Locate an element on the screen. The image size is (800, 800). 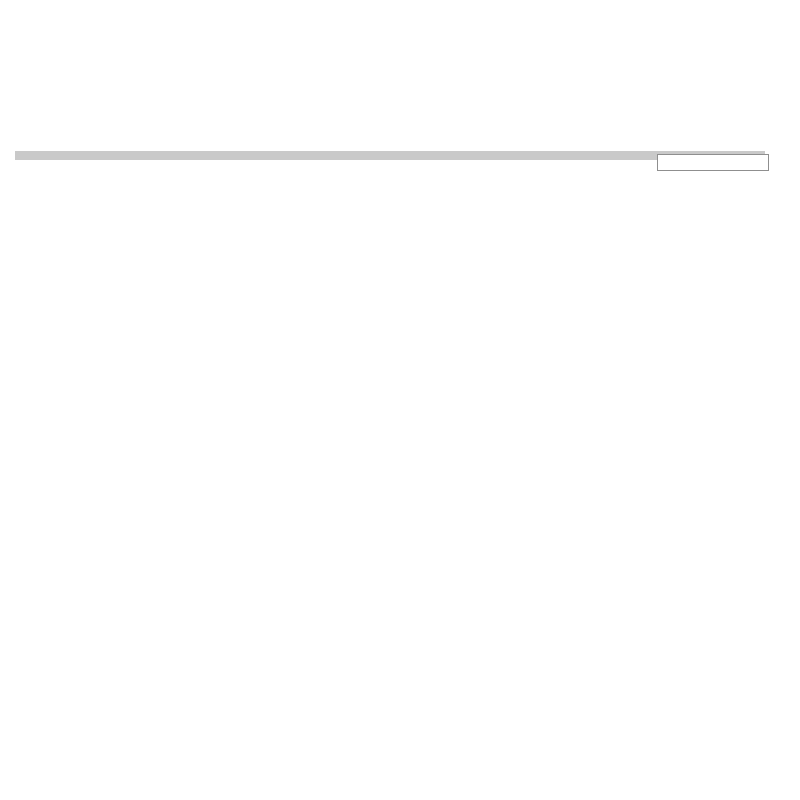
pump-title-box is located at coordinates (713, 162).